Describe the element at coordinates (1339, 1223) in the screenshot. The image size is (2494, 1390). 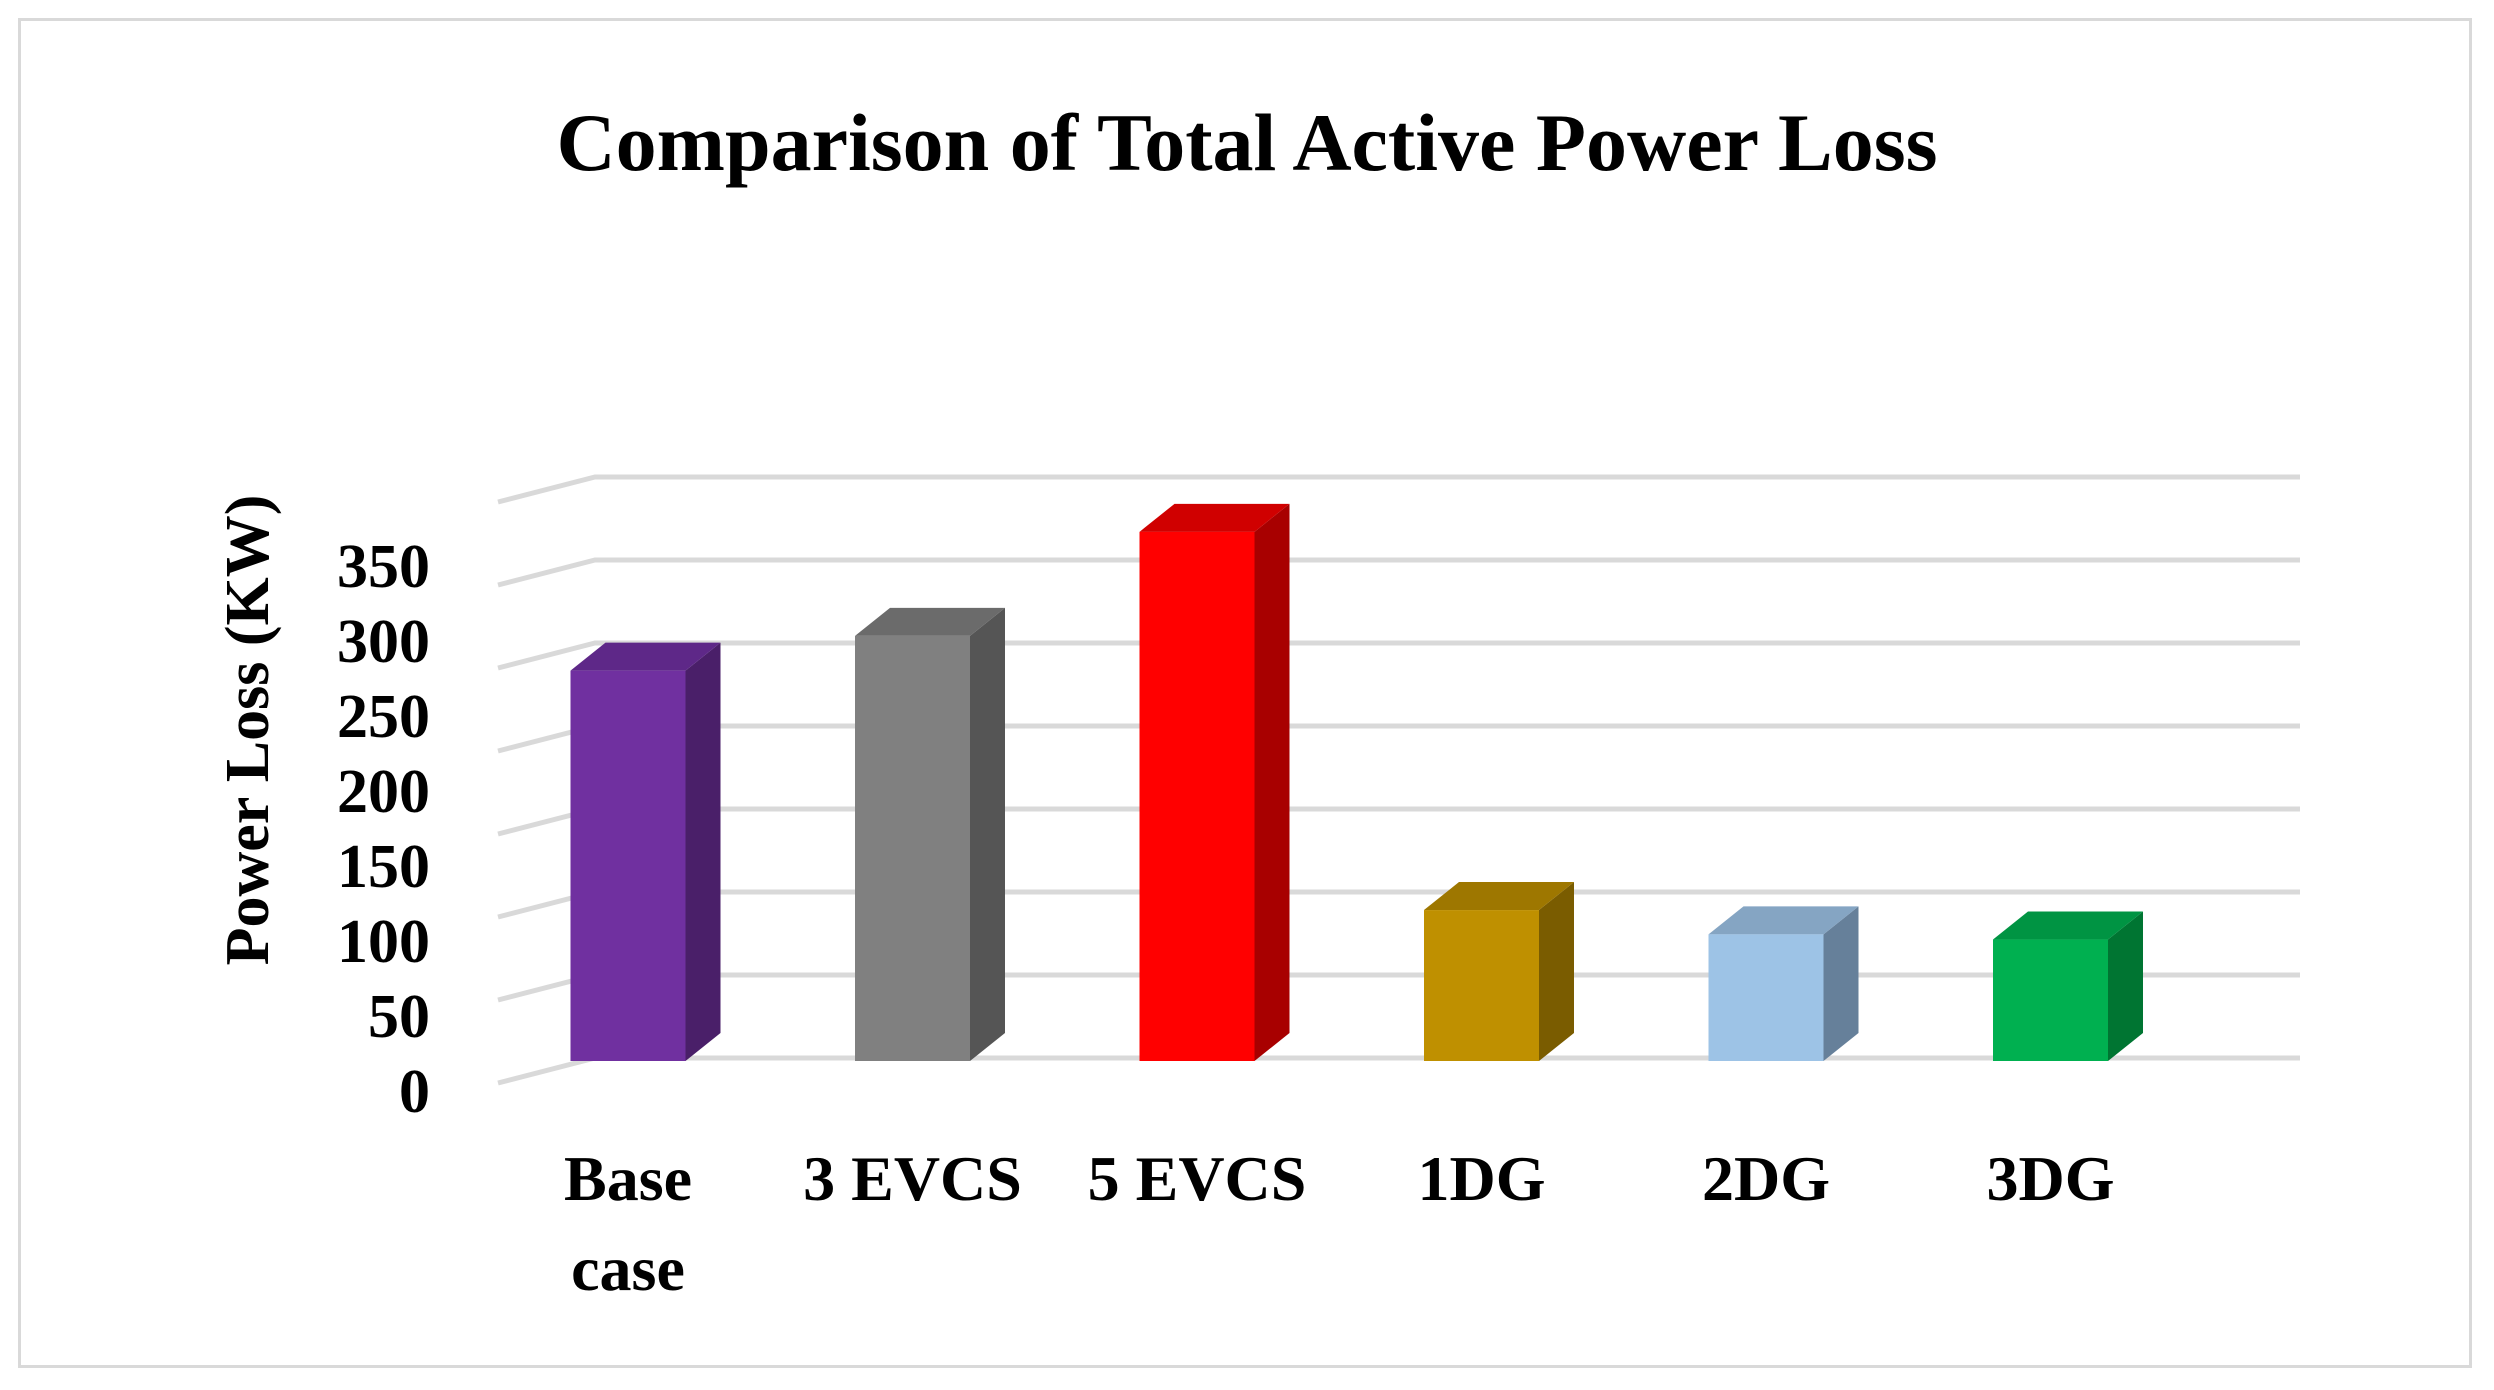
I see `x-axis-labels: Base case 3 EVCS 5 EVCS 1DG 2DG 3DG` at that location.